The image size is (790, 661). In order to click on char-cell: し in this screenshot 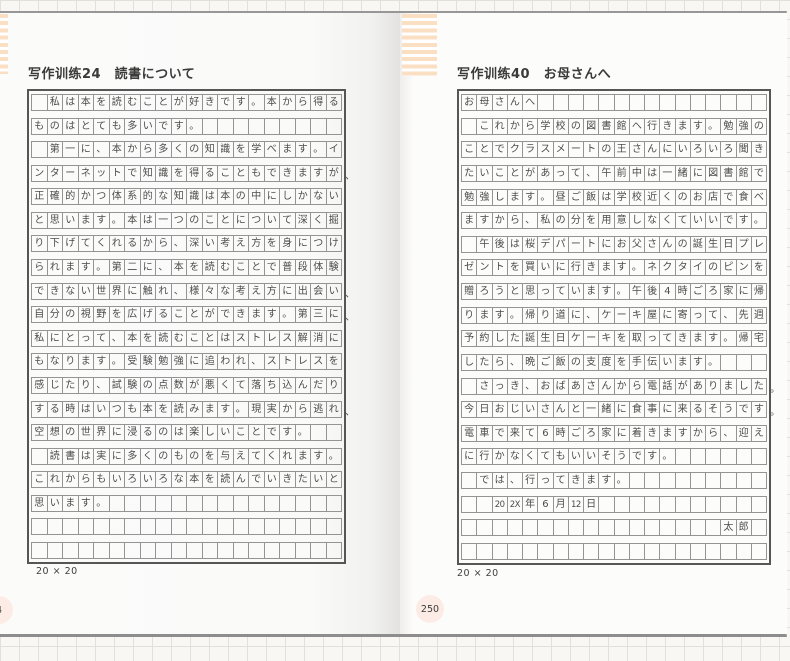, I will do `click(499, 197)`.